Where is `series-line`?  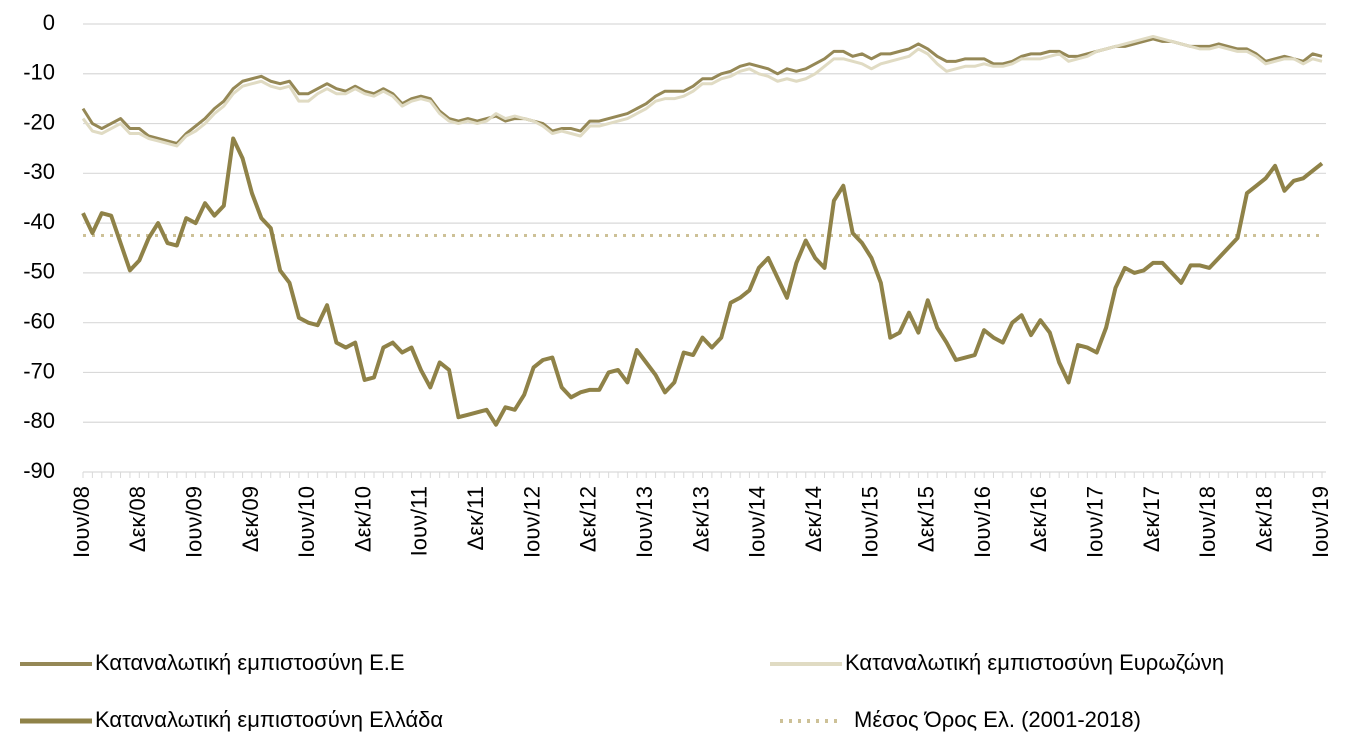
series-line is located at coordinates (702, 91).